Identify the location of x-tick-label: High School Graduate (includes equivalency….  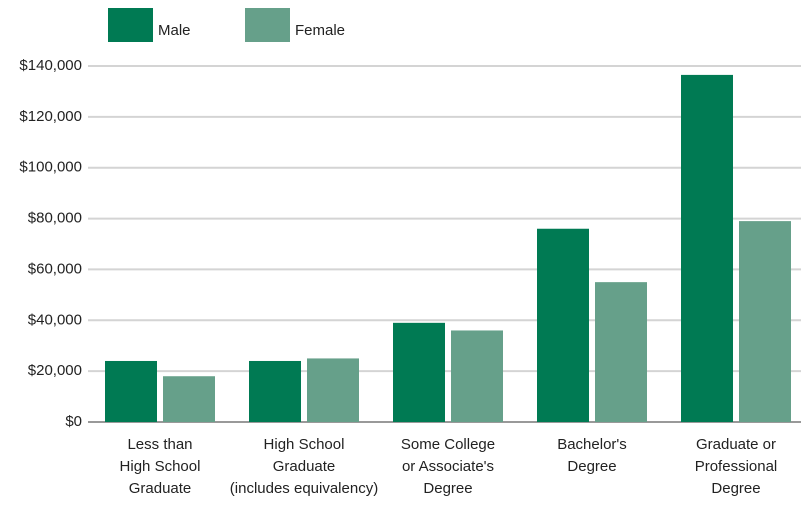
(304, 466).